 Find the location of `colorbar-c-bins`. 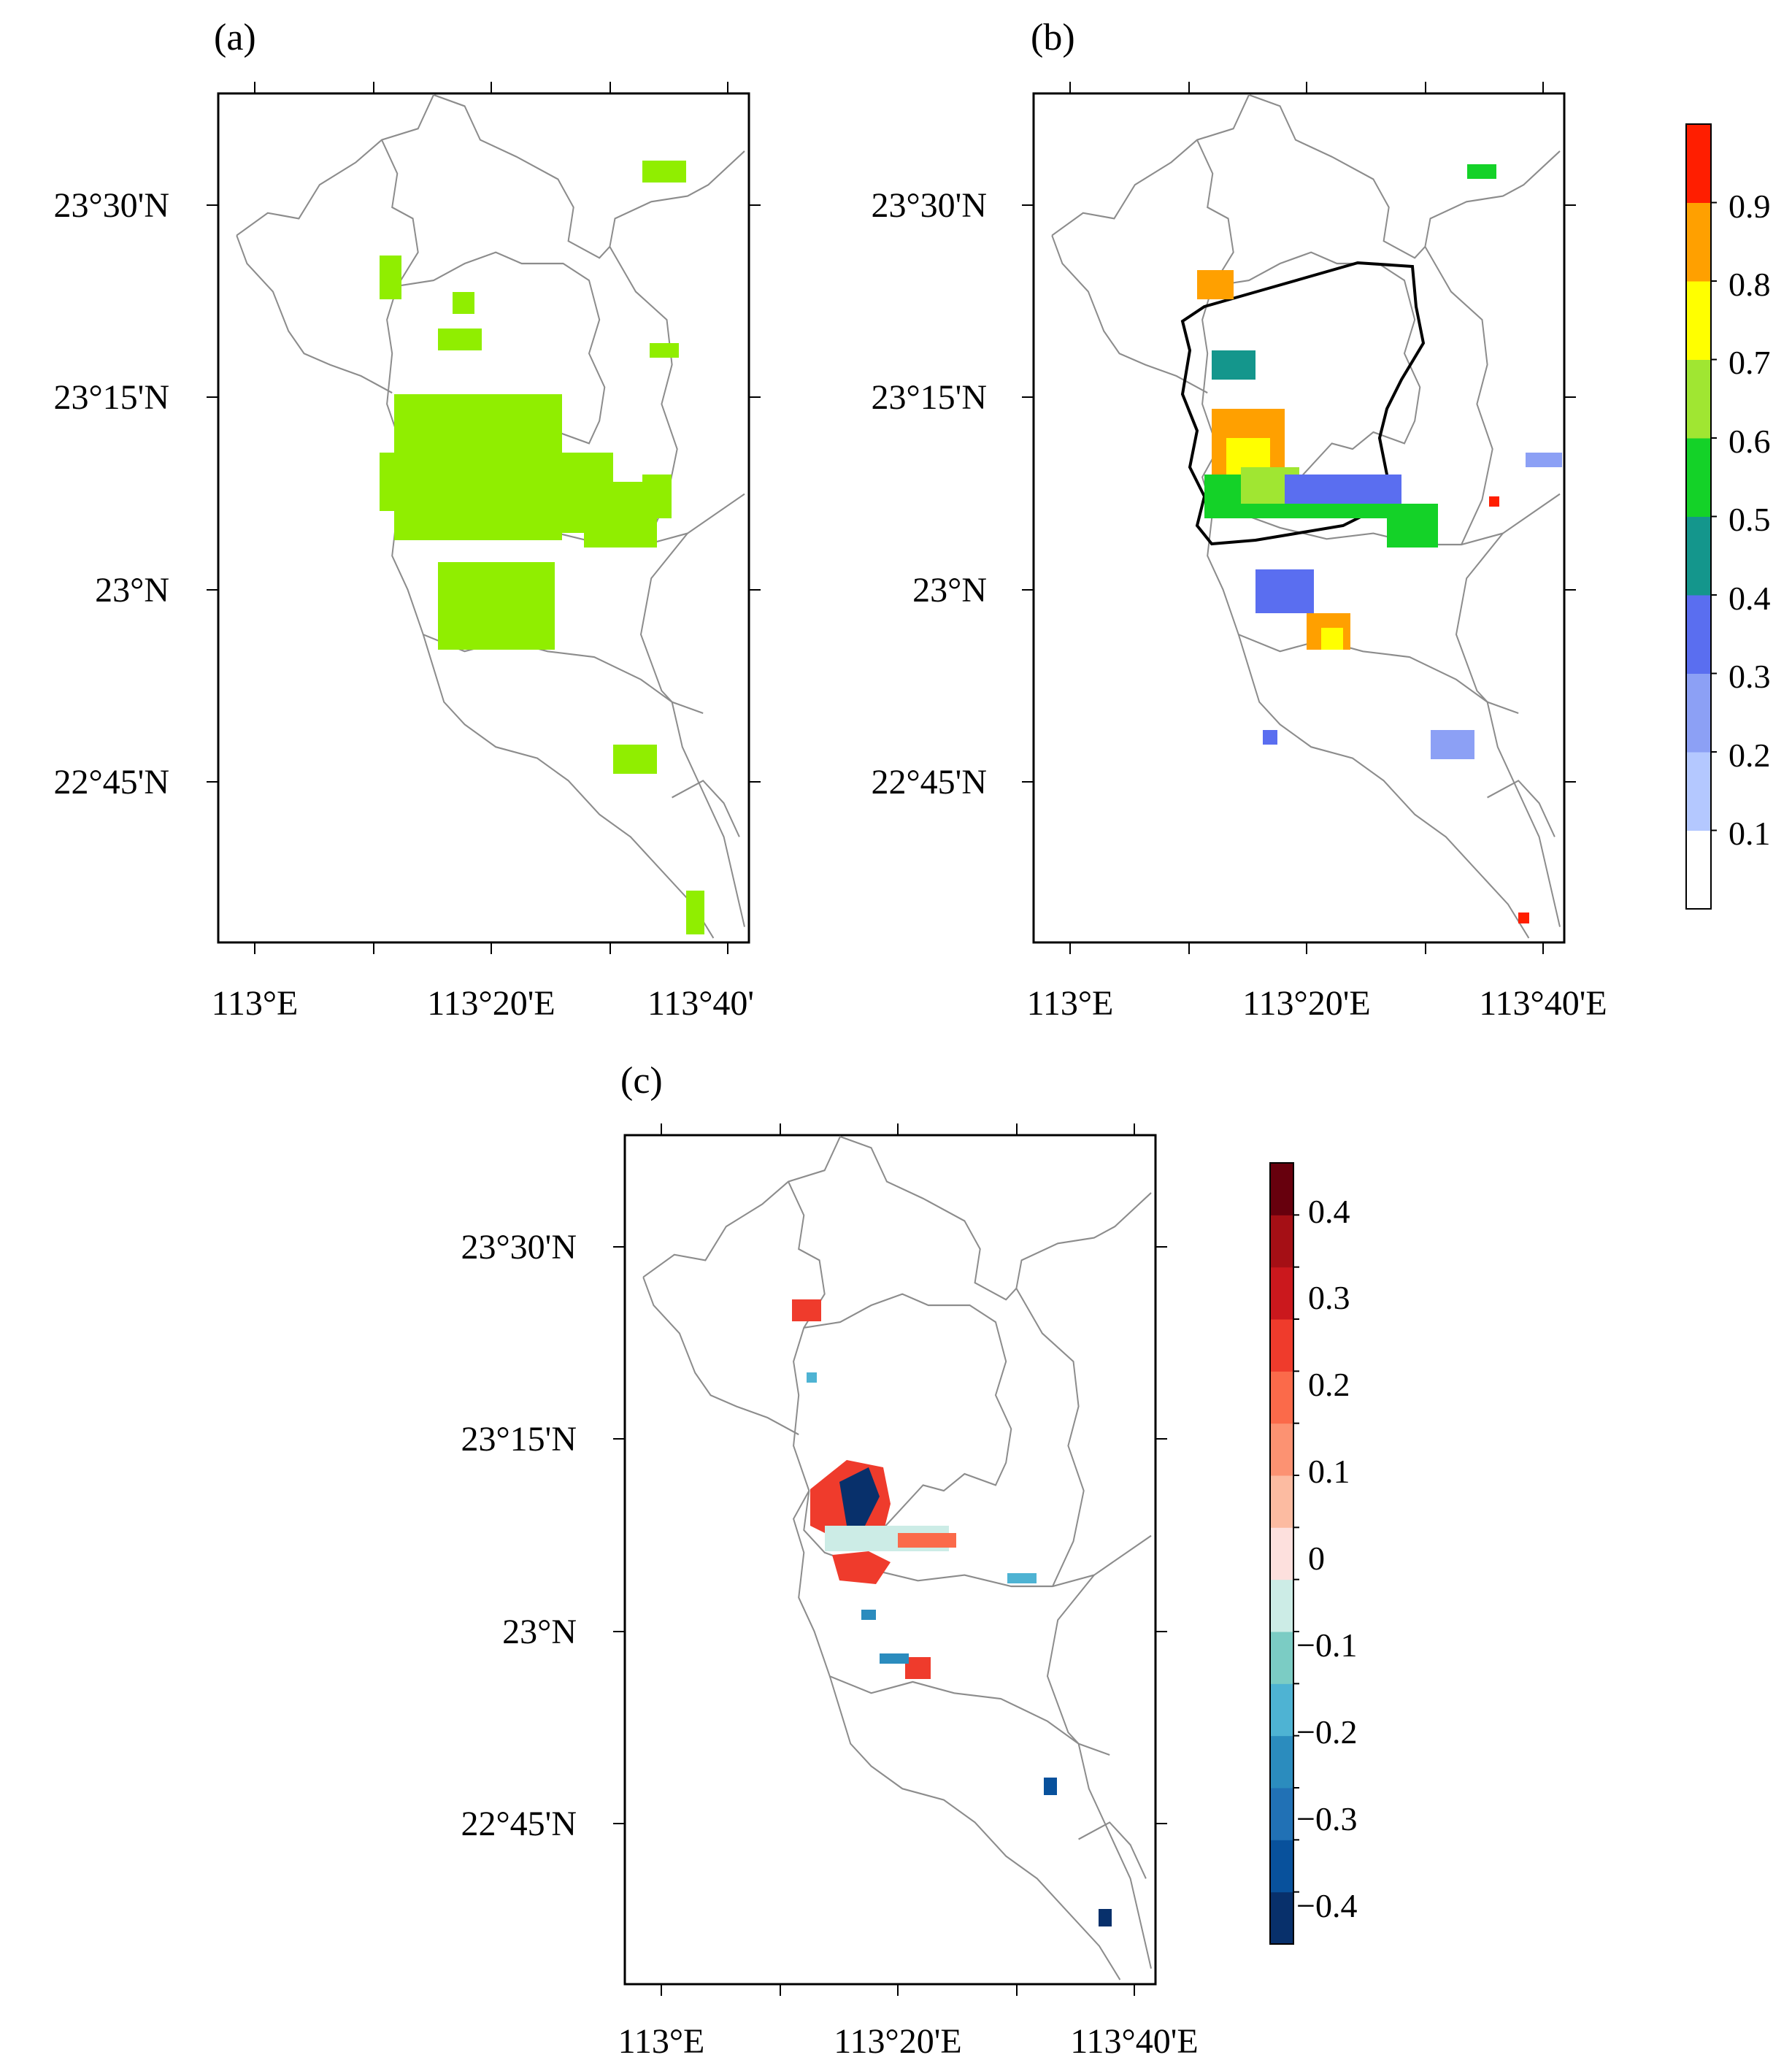

colorbar-c-bins is located at coordinates (1282, 1554).